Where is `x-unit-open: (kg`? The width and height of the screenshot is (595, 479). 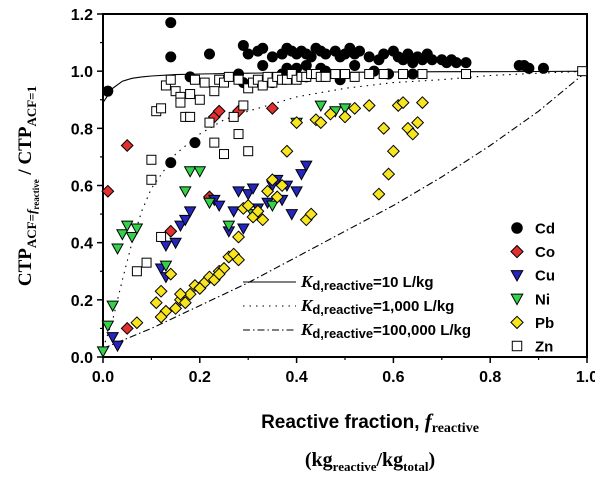 x-unit-open: (kg is located at coordinates (319, 460).